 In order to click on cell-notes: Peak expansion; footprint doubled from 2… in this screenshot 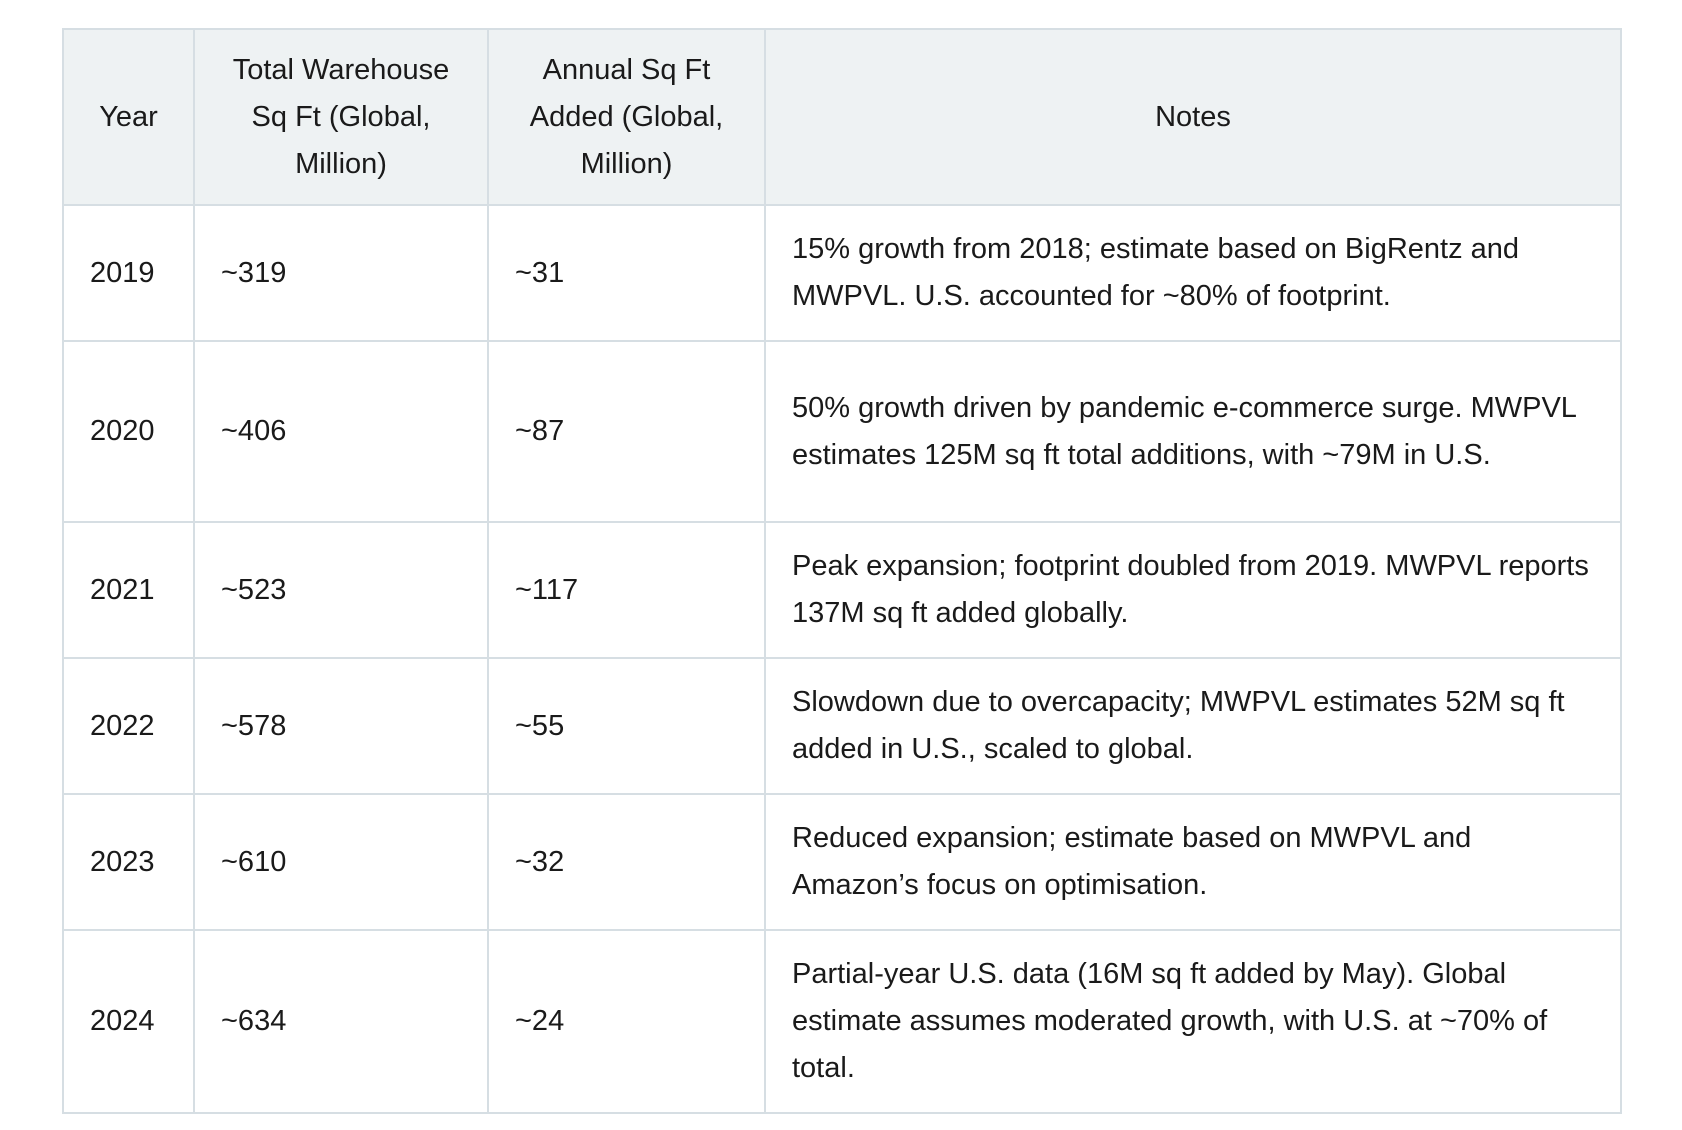, I will do `click(1193, 590)`.